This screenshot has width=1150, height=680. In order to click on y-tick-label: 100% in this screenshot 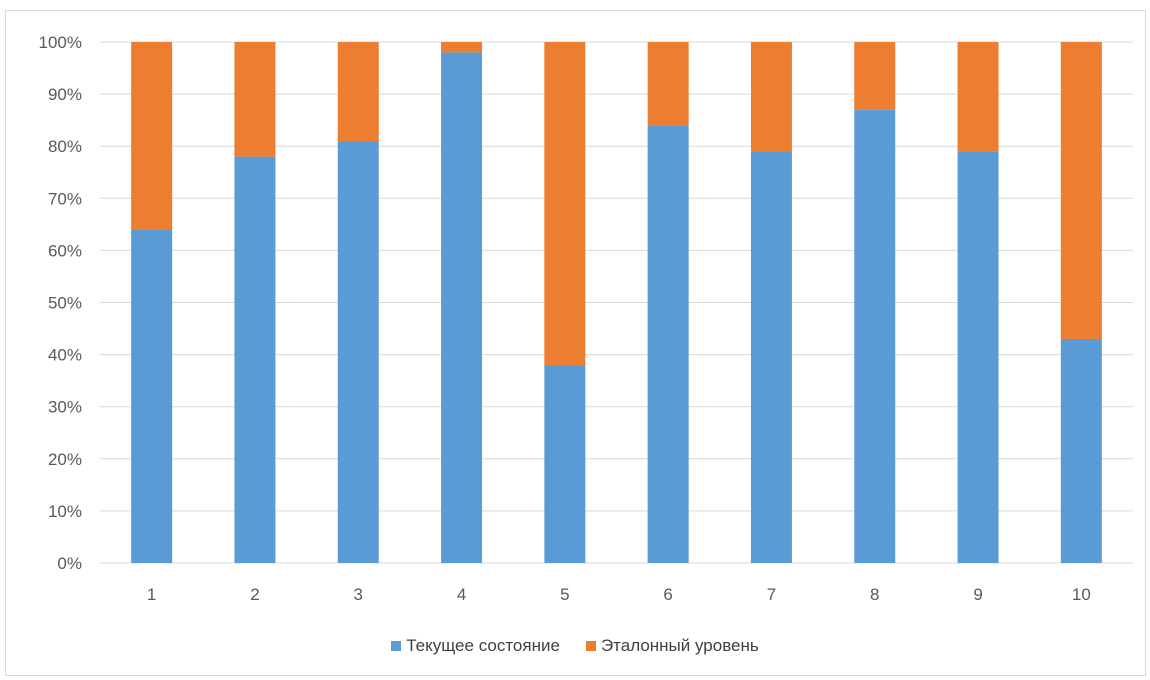, I will do `click(60, 42)`.